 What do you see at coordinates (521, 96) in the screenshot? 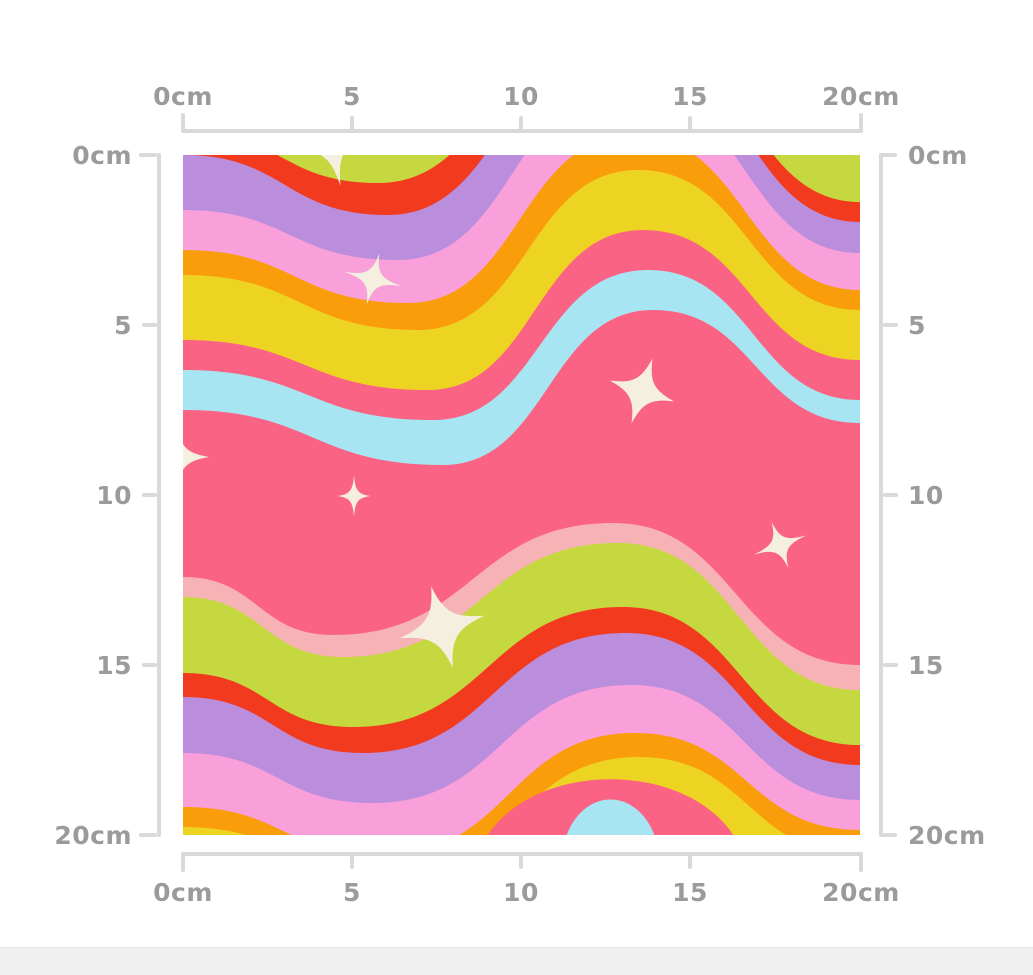
I see `ruler-top-label-2: 10` at bounding box center [521, 96].